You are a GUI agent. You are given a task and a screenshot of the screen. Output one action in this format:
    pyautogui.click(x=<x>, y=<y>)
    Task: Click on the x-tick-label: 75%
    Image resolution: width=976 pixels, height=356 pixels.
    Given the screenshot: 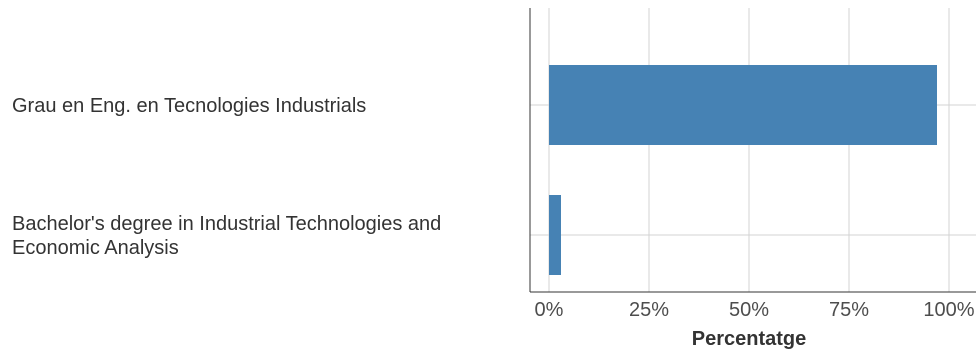 What is the action you would take?
    pyautogui.click(x=849, y=310)
    